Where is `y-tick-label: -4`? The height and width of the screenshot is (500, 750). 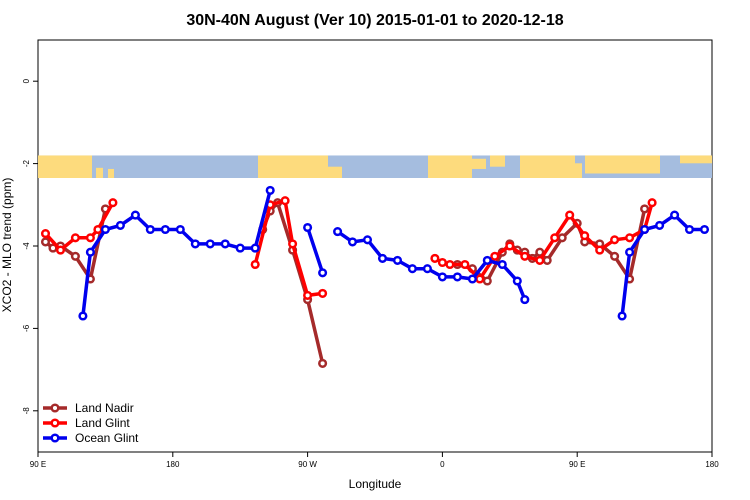 y-tick-label: -4 is located at coordinates (26, 246).